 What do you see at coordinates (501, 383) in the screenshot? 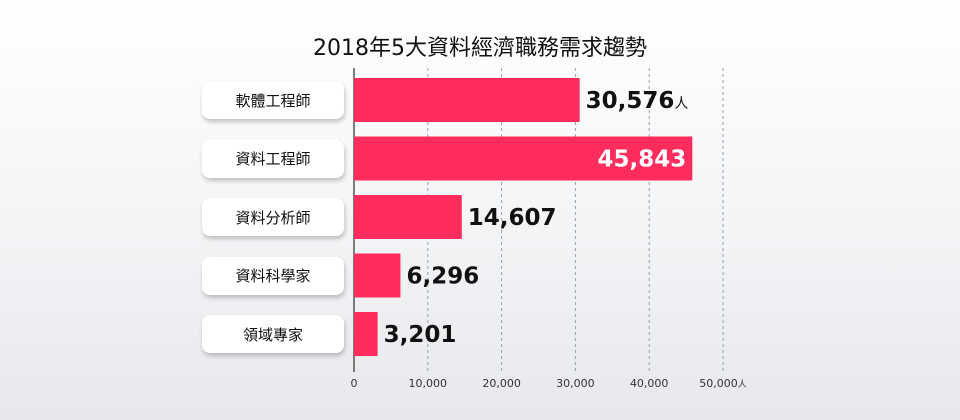
I see `x-tick-label-2: 20,000` at bounding box center [501, 383].